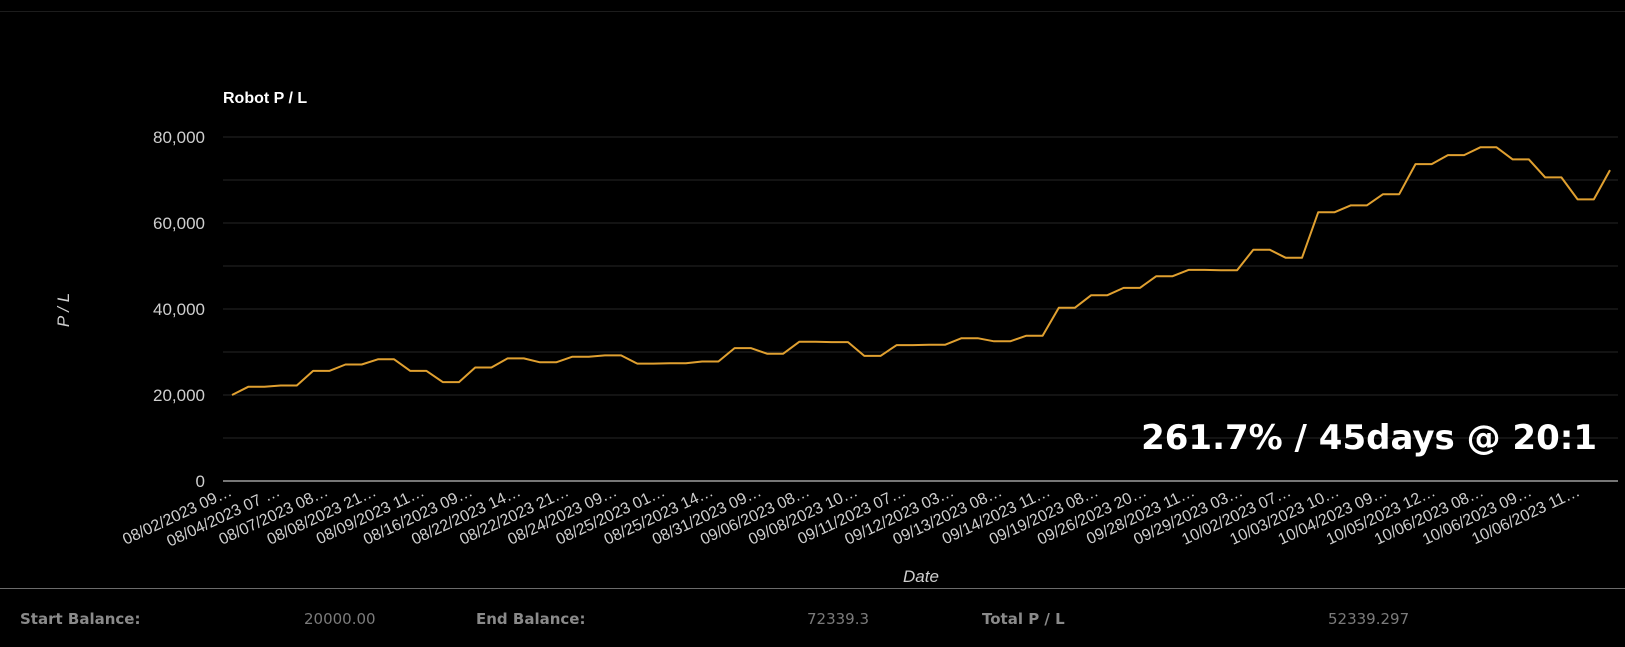 This screenshot has width=1625, height=647. I want to click on end-balance-value: 72339.3, so click(838, 619).